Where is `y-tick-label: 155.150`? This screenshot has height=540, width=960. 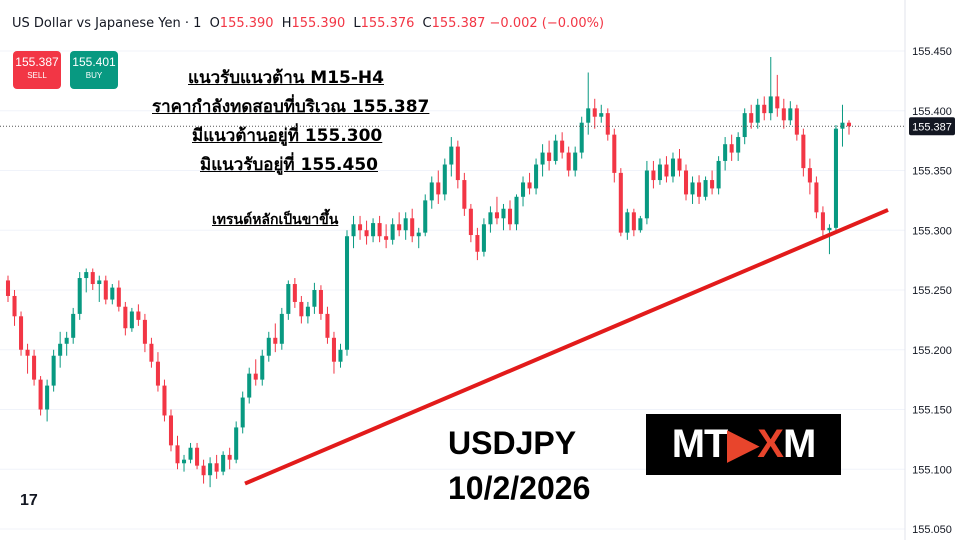
y-tick-label: 155.150 is located at coordinates (932, 411).